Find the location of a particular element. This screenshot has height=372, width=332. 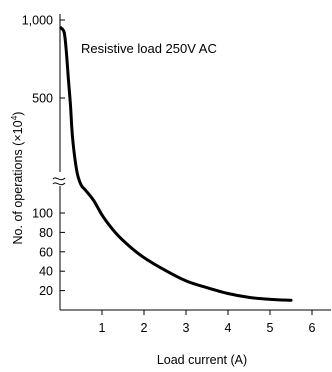

x-tick-label: 1 is located at coordinates (102, 328).